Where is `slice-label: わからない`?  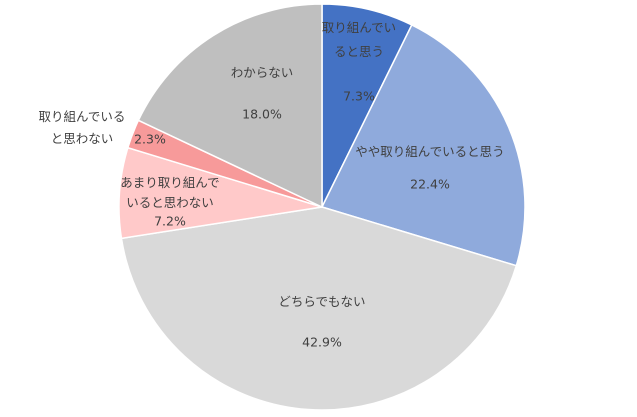
slice-label: わからない is located at coordinates (262, 72).